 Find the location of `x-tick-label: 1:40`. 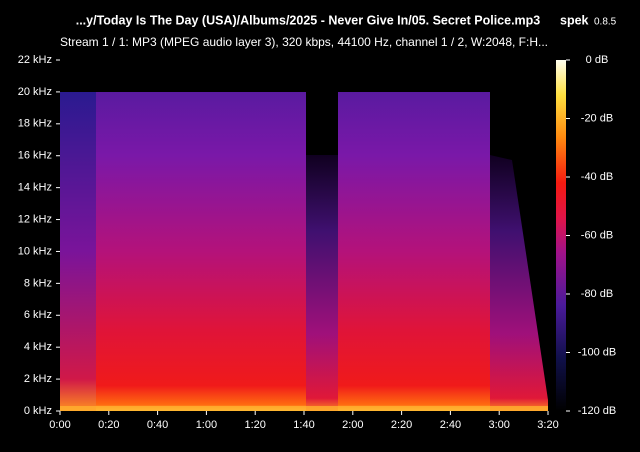

x-tick-label: 1:40 is located at coordinates (303, 425).